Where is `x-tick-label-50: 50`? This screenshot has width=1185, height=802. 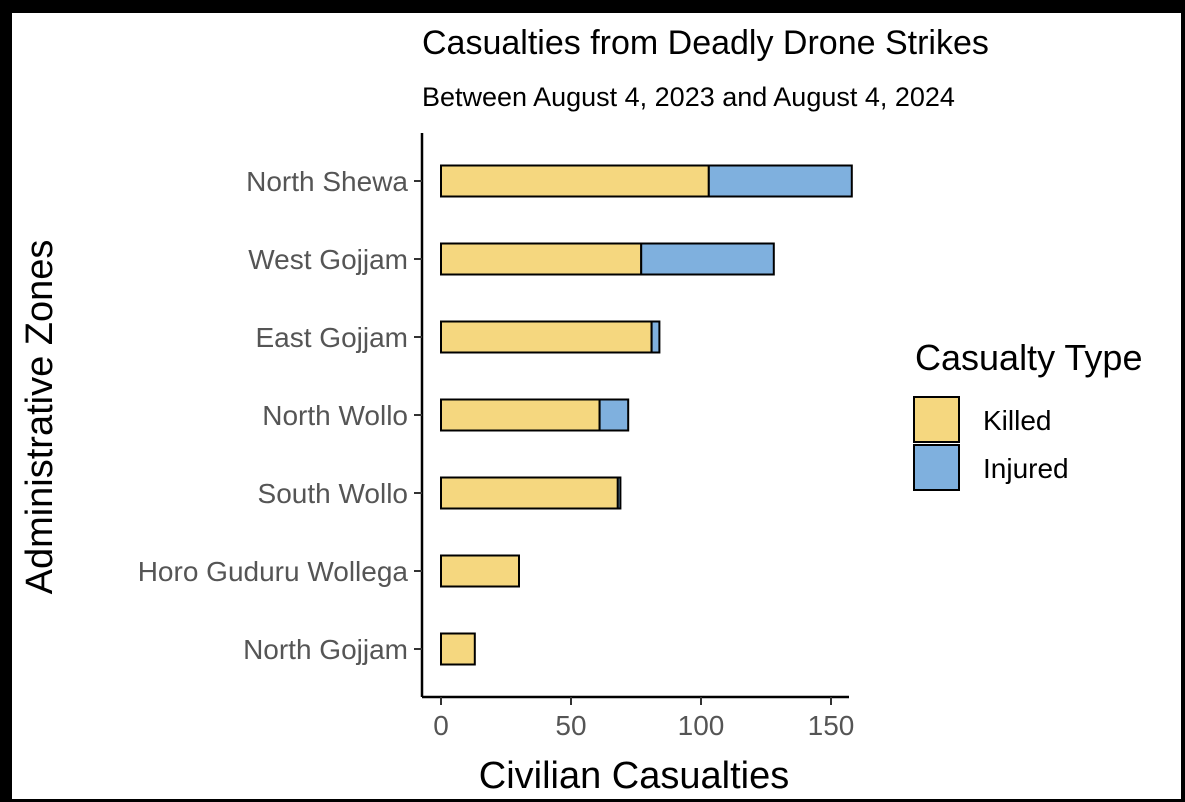 x-tick-label-50: 50 is located at coordinates (570, 725).